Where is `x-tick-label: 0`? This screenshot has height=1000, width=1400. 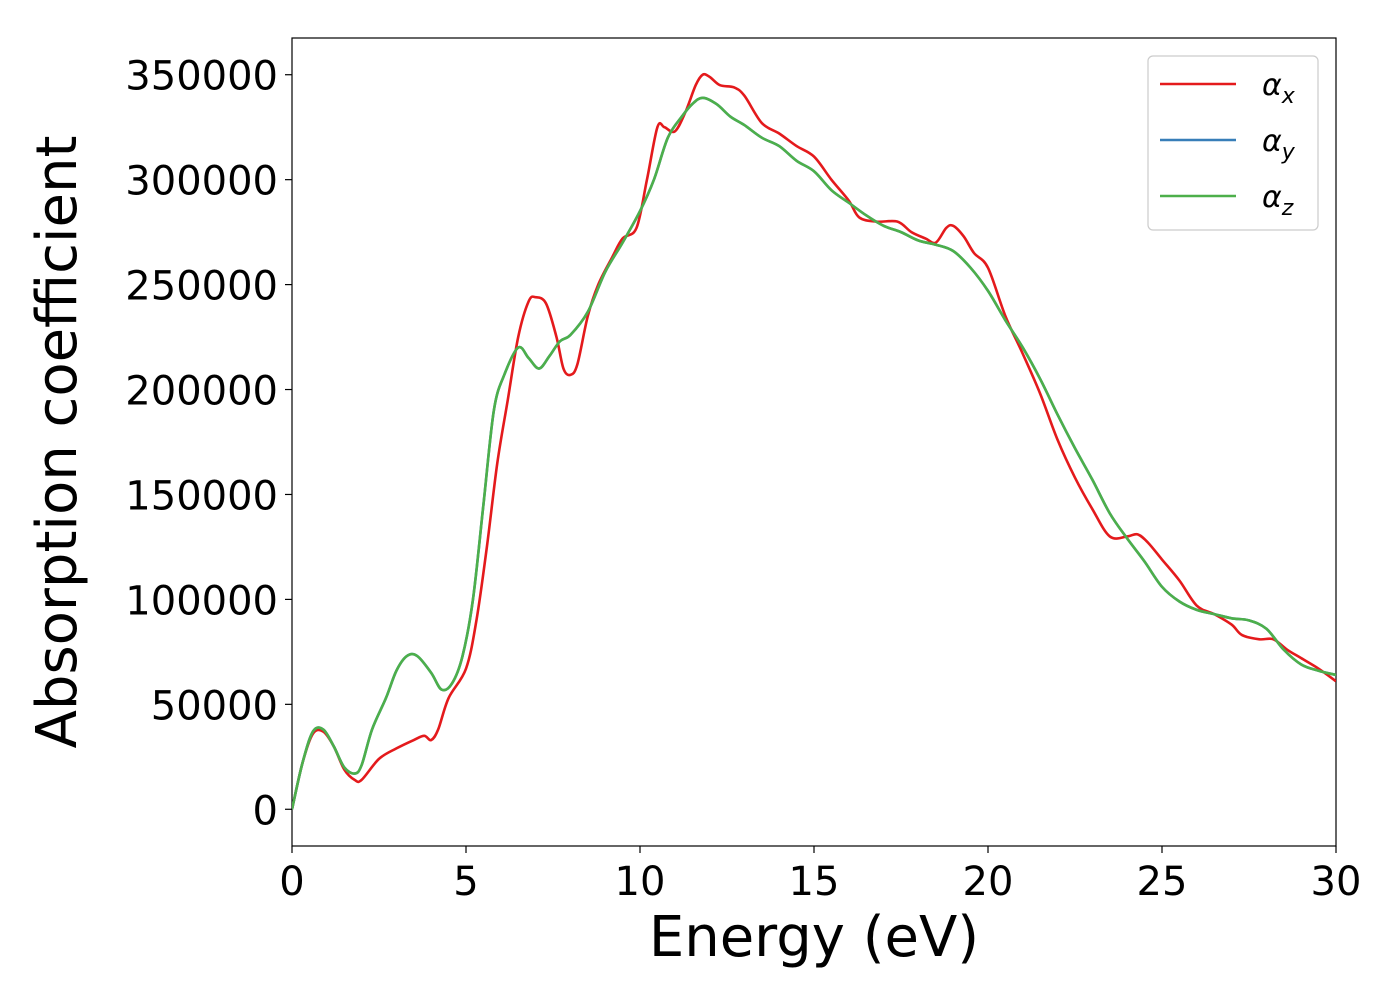
x-tick-label: 0 is located at coordinates (291, 882).